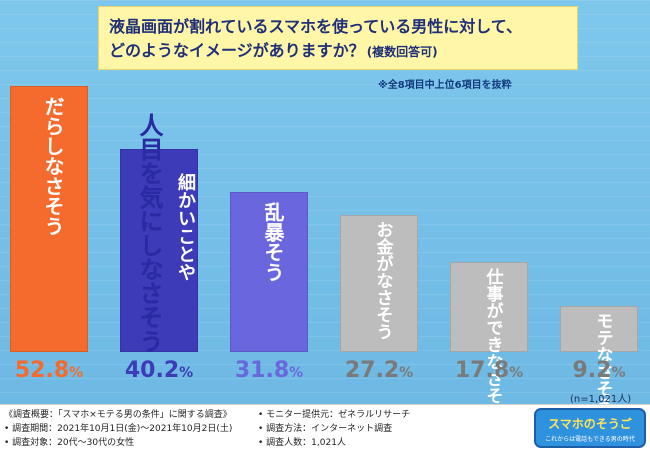  Describe the element at coordinates (315, 26) in the screenshot. I see `title-line-1: 液晶画面が割れているスマホを使っている男性に対して、` at that location.